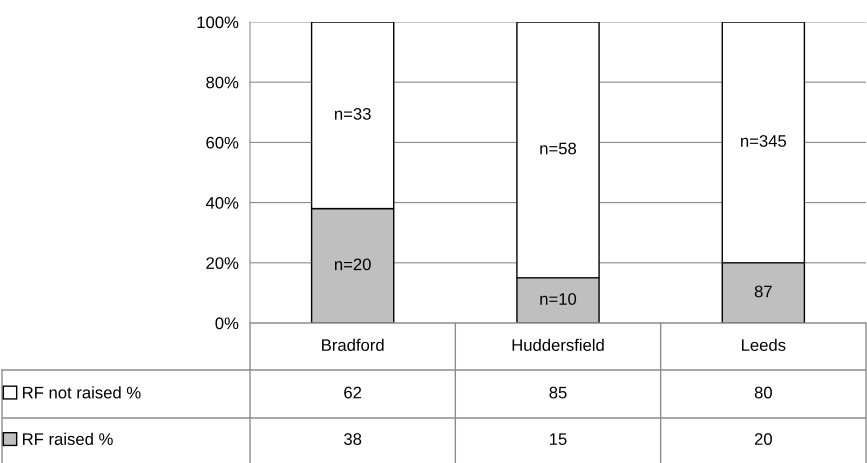 This screenshot has height=463, width=867. I want to click on annotation: n=10, so click(558, 299).